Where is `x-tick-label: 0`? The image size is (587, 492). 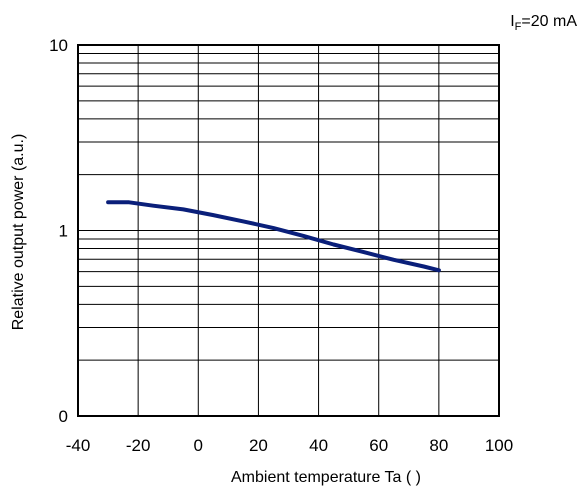
x-tick-label: 0 is located at coordinates (198, 445).